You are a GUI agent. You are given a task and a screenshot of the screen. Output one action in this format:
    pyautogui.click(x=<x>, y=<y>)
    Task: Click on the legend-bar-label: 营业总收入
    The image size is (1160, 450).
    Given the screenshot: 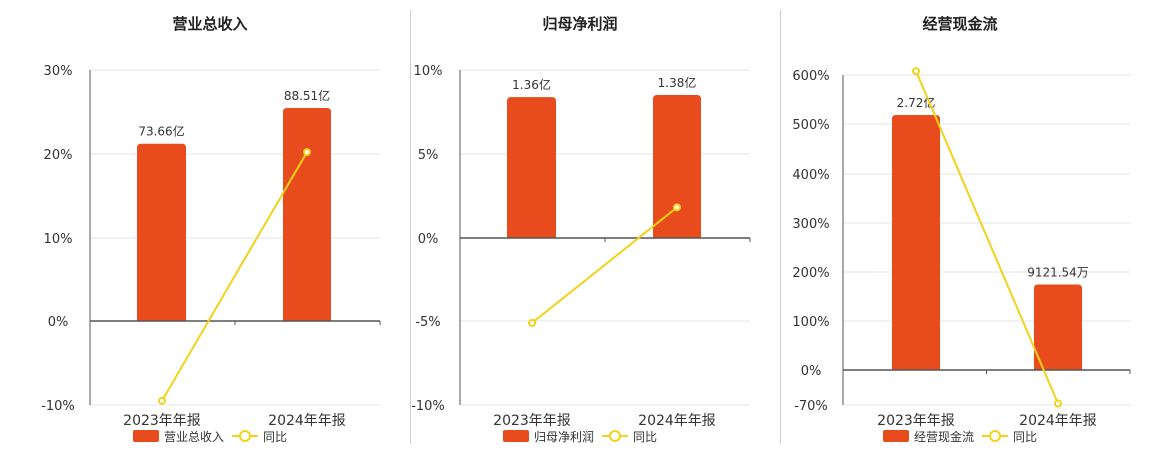 What is the action you would take?
    pyautogui.click(x=194, y=436)
    